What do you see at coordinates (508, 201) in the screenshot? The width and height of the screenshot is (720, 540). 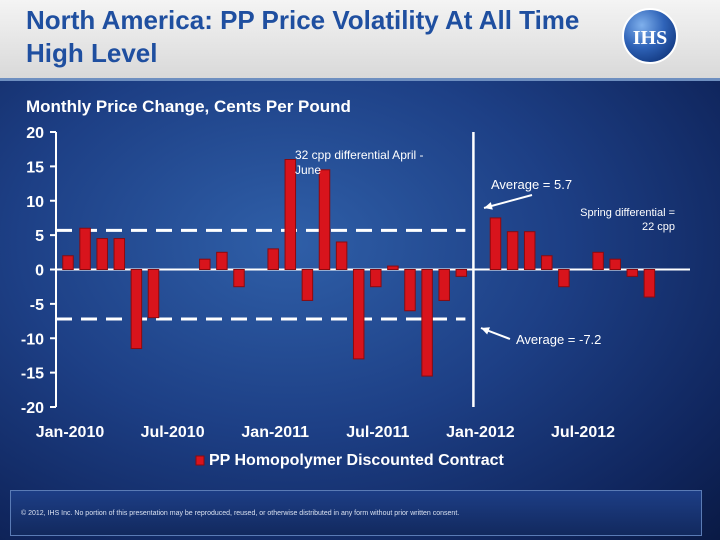 I see `average-arrow` at bounding box center [508, 201].